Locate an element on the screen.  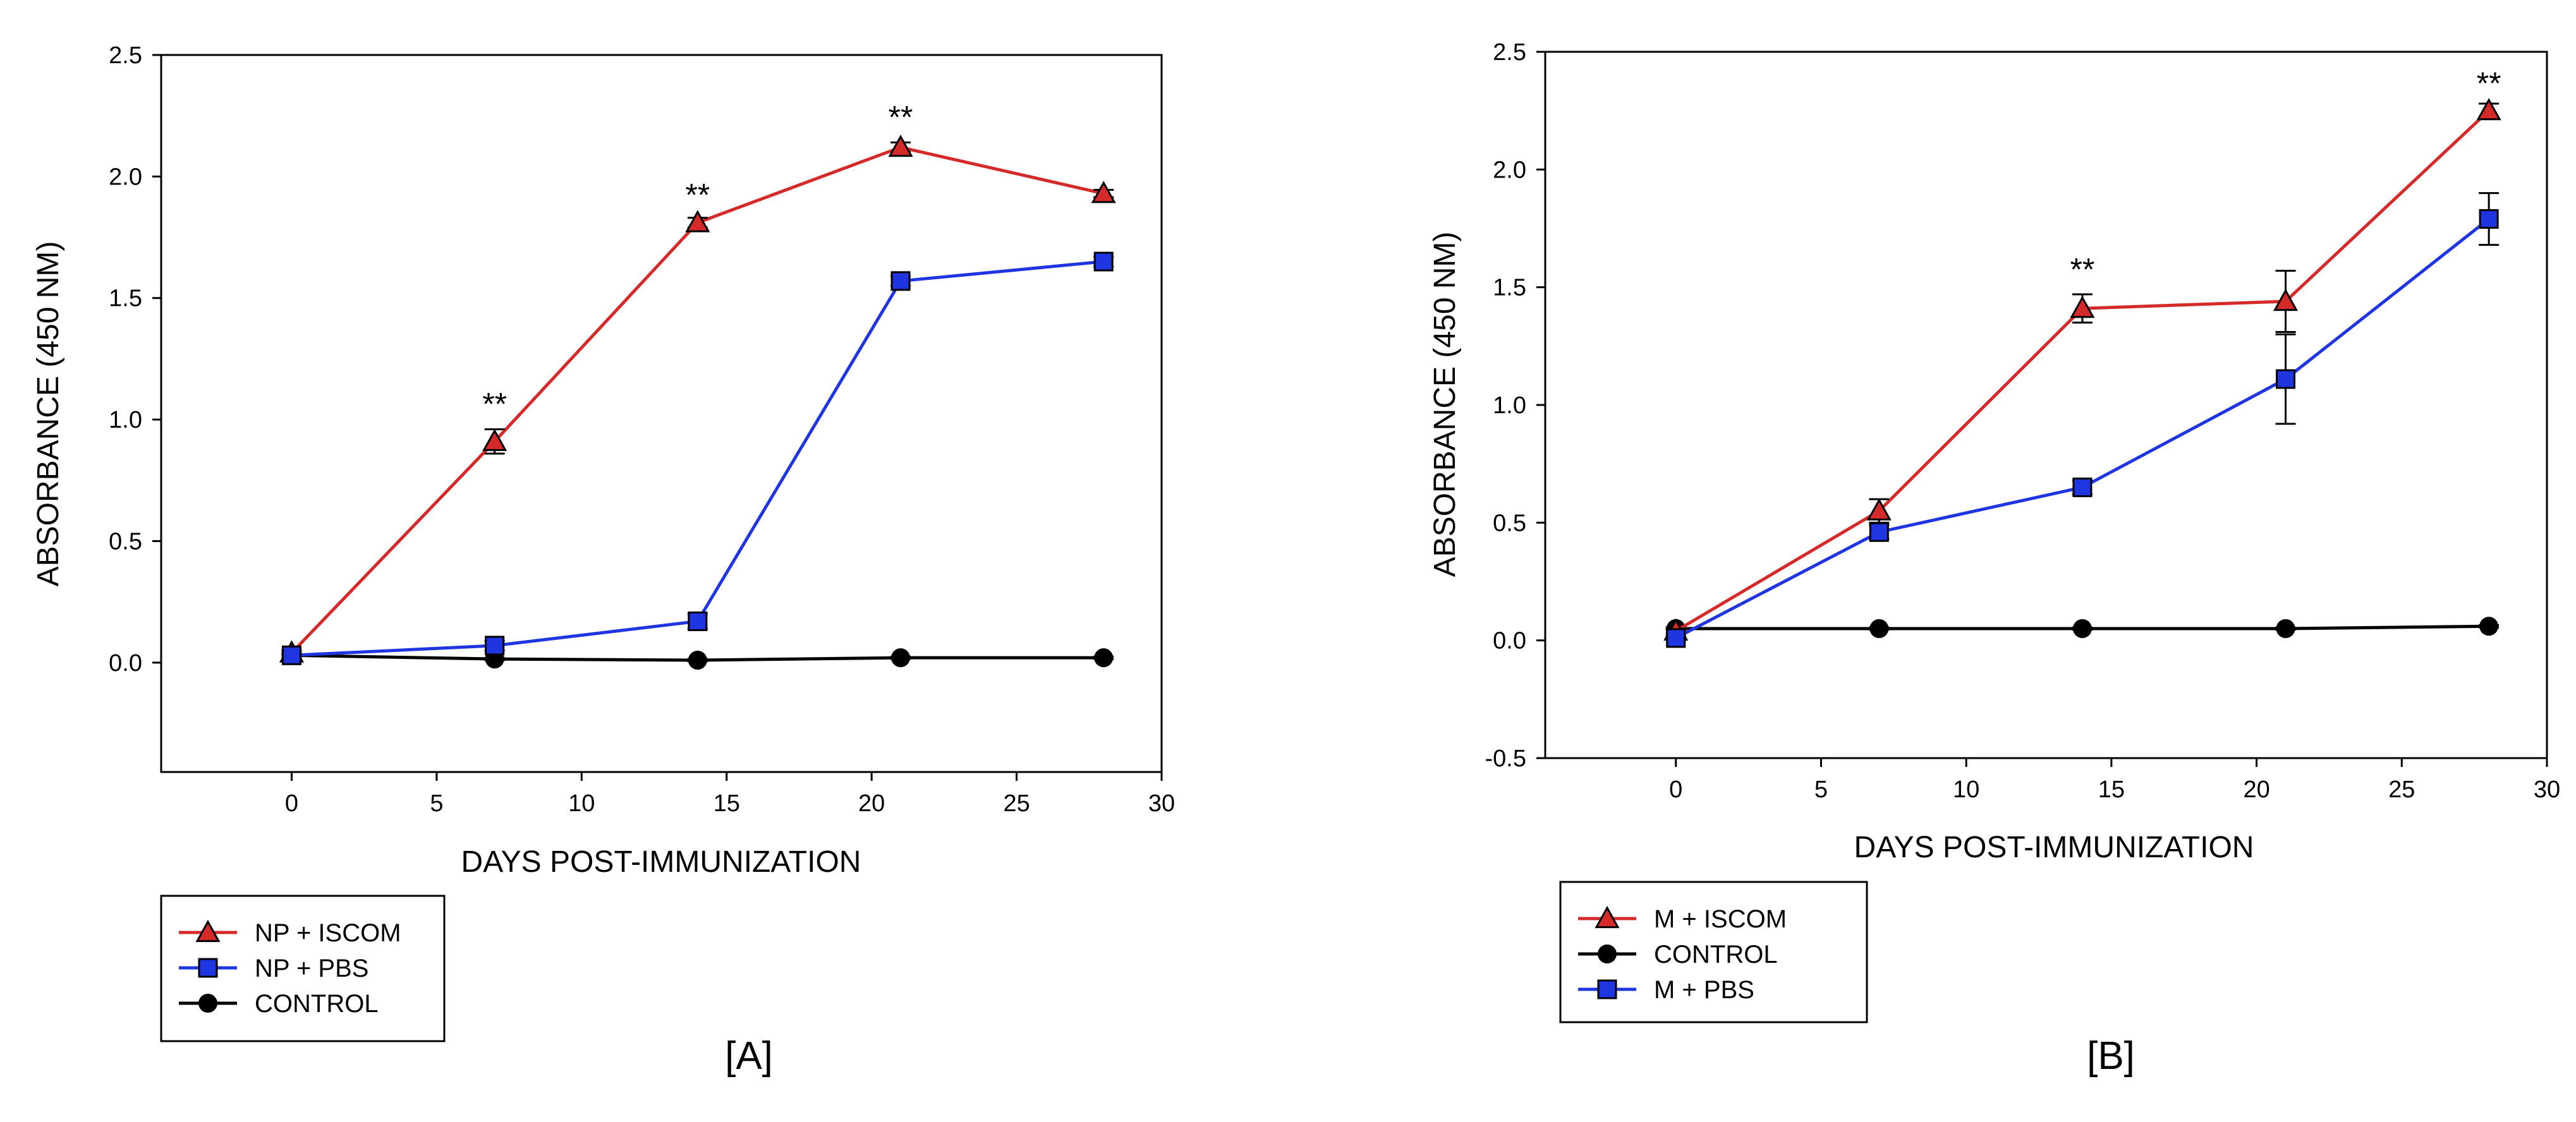
legend-item: NP + ISCOM is located at coordinates (290, 933).